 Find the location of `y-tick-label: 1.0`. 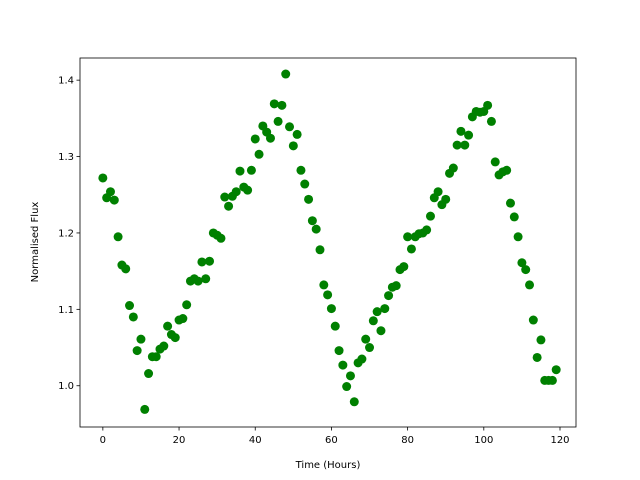

y-tick-label: 1.0 is located at coordinates (66, 386).